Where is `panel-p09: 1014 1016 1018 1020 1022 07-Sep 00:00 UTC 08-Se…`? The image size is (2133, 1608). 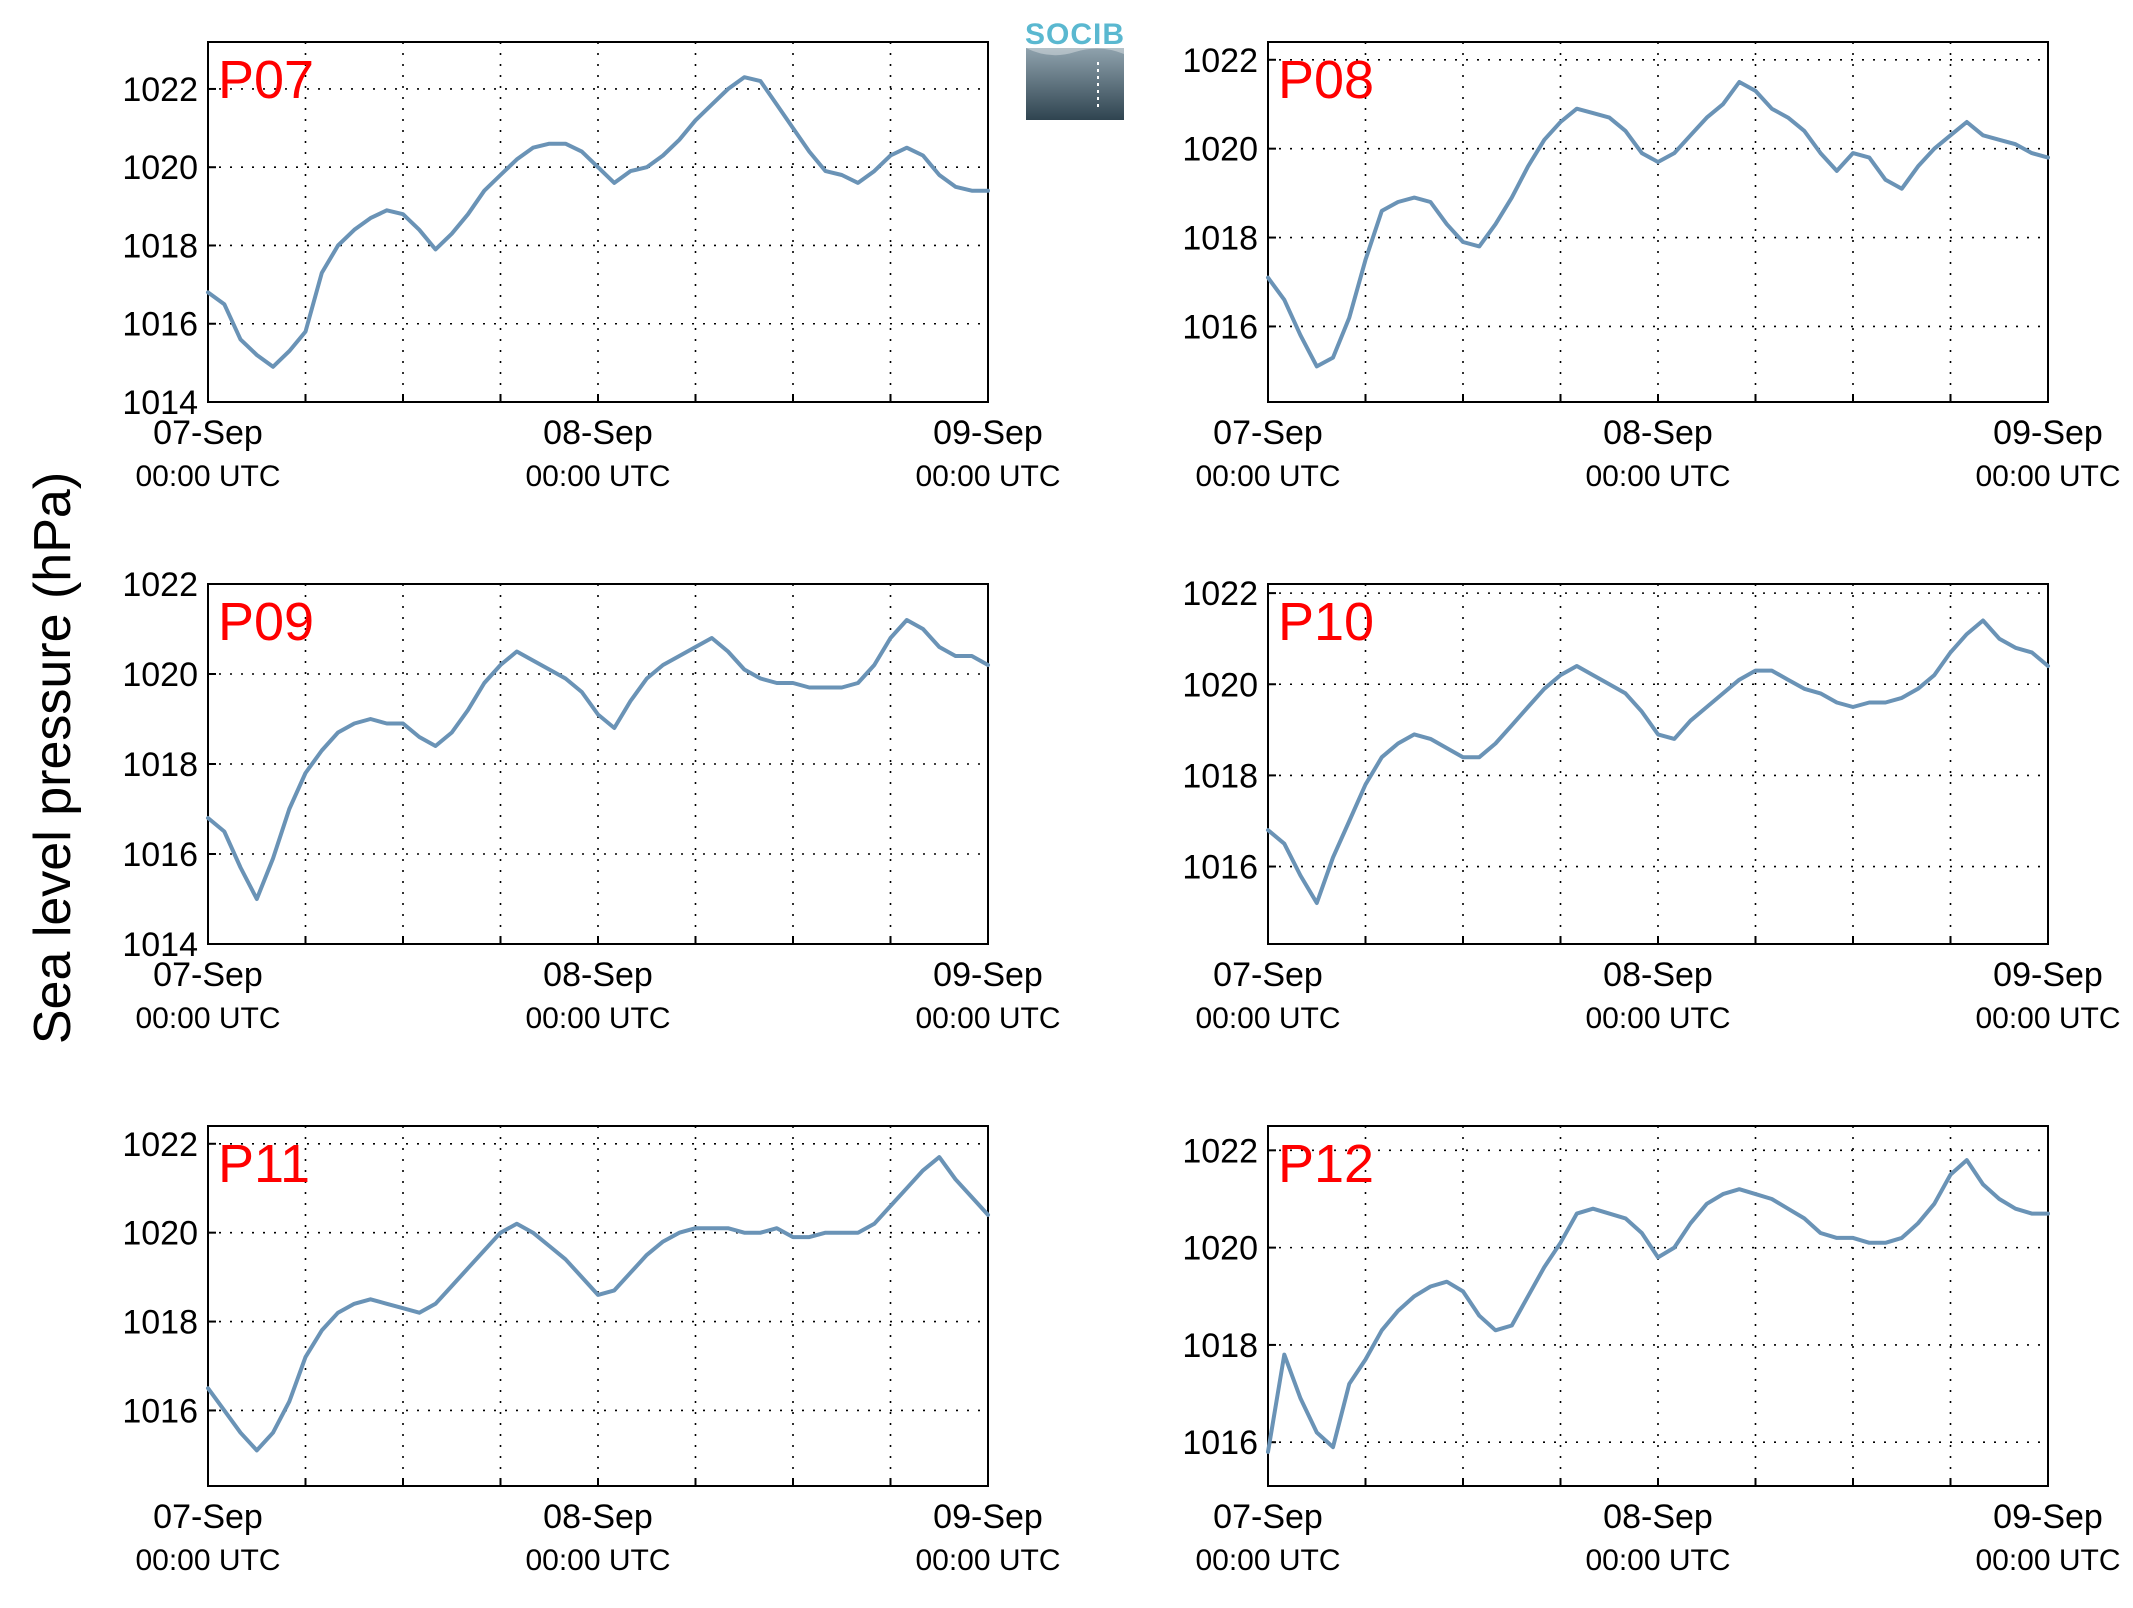 panel-p09: 1014 1016 1018 1020 1022 07-Sep 00:00 UTC 08-Se… is located at coordinates (591, 800).